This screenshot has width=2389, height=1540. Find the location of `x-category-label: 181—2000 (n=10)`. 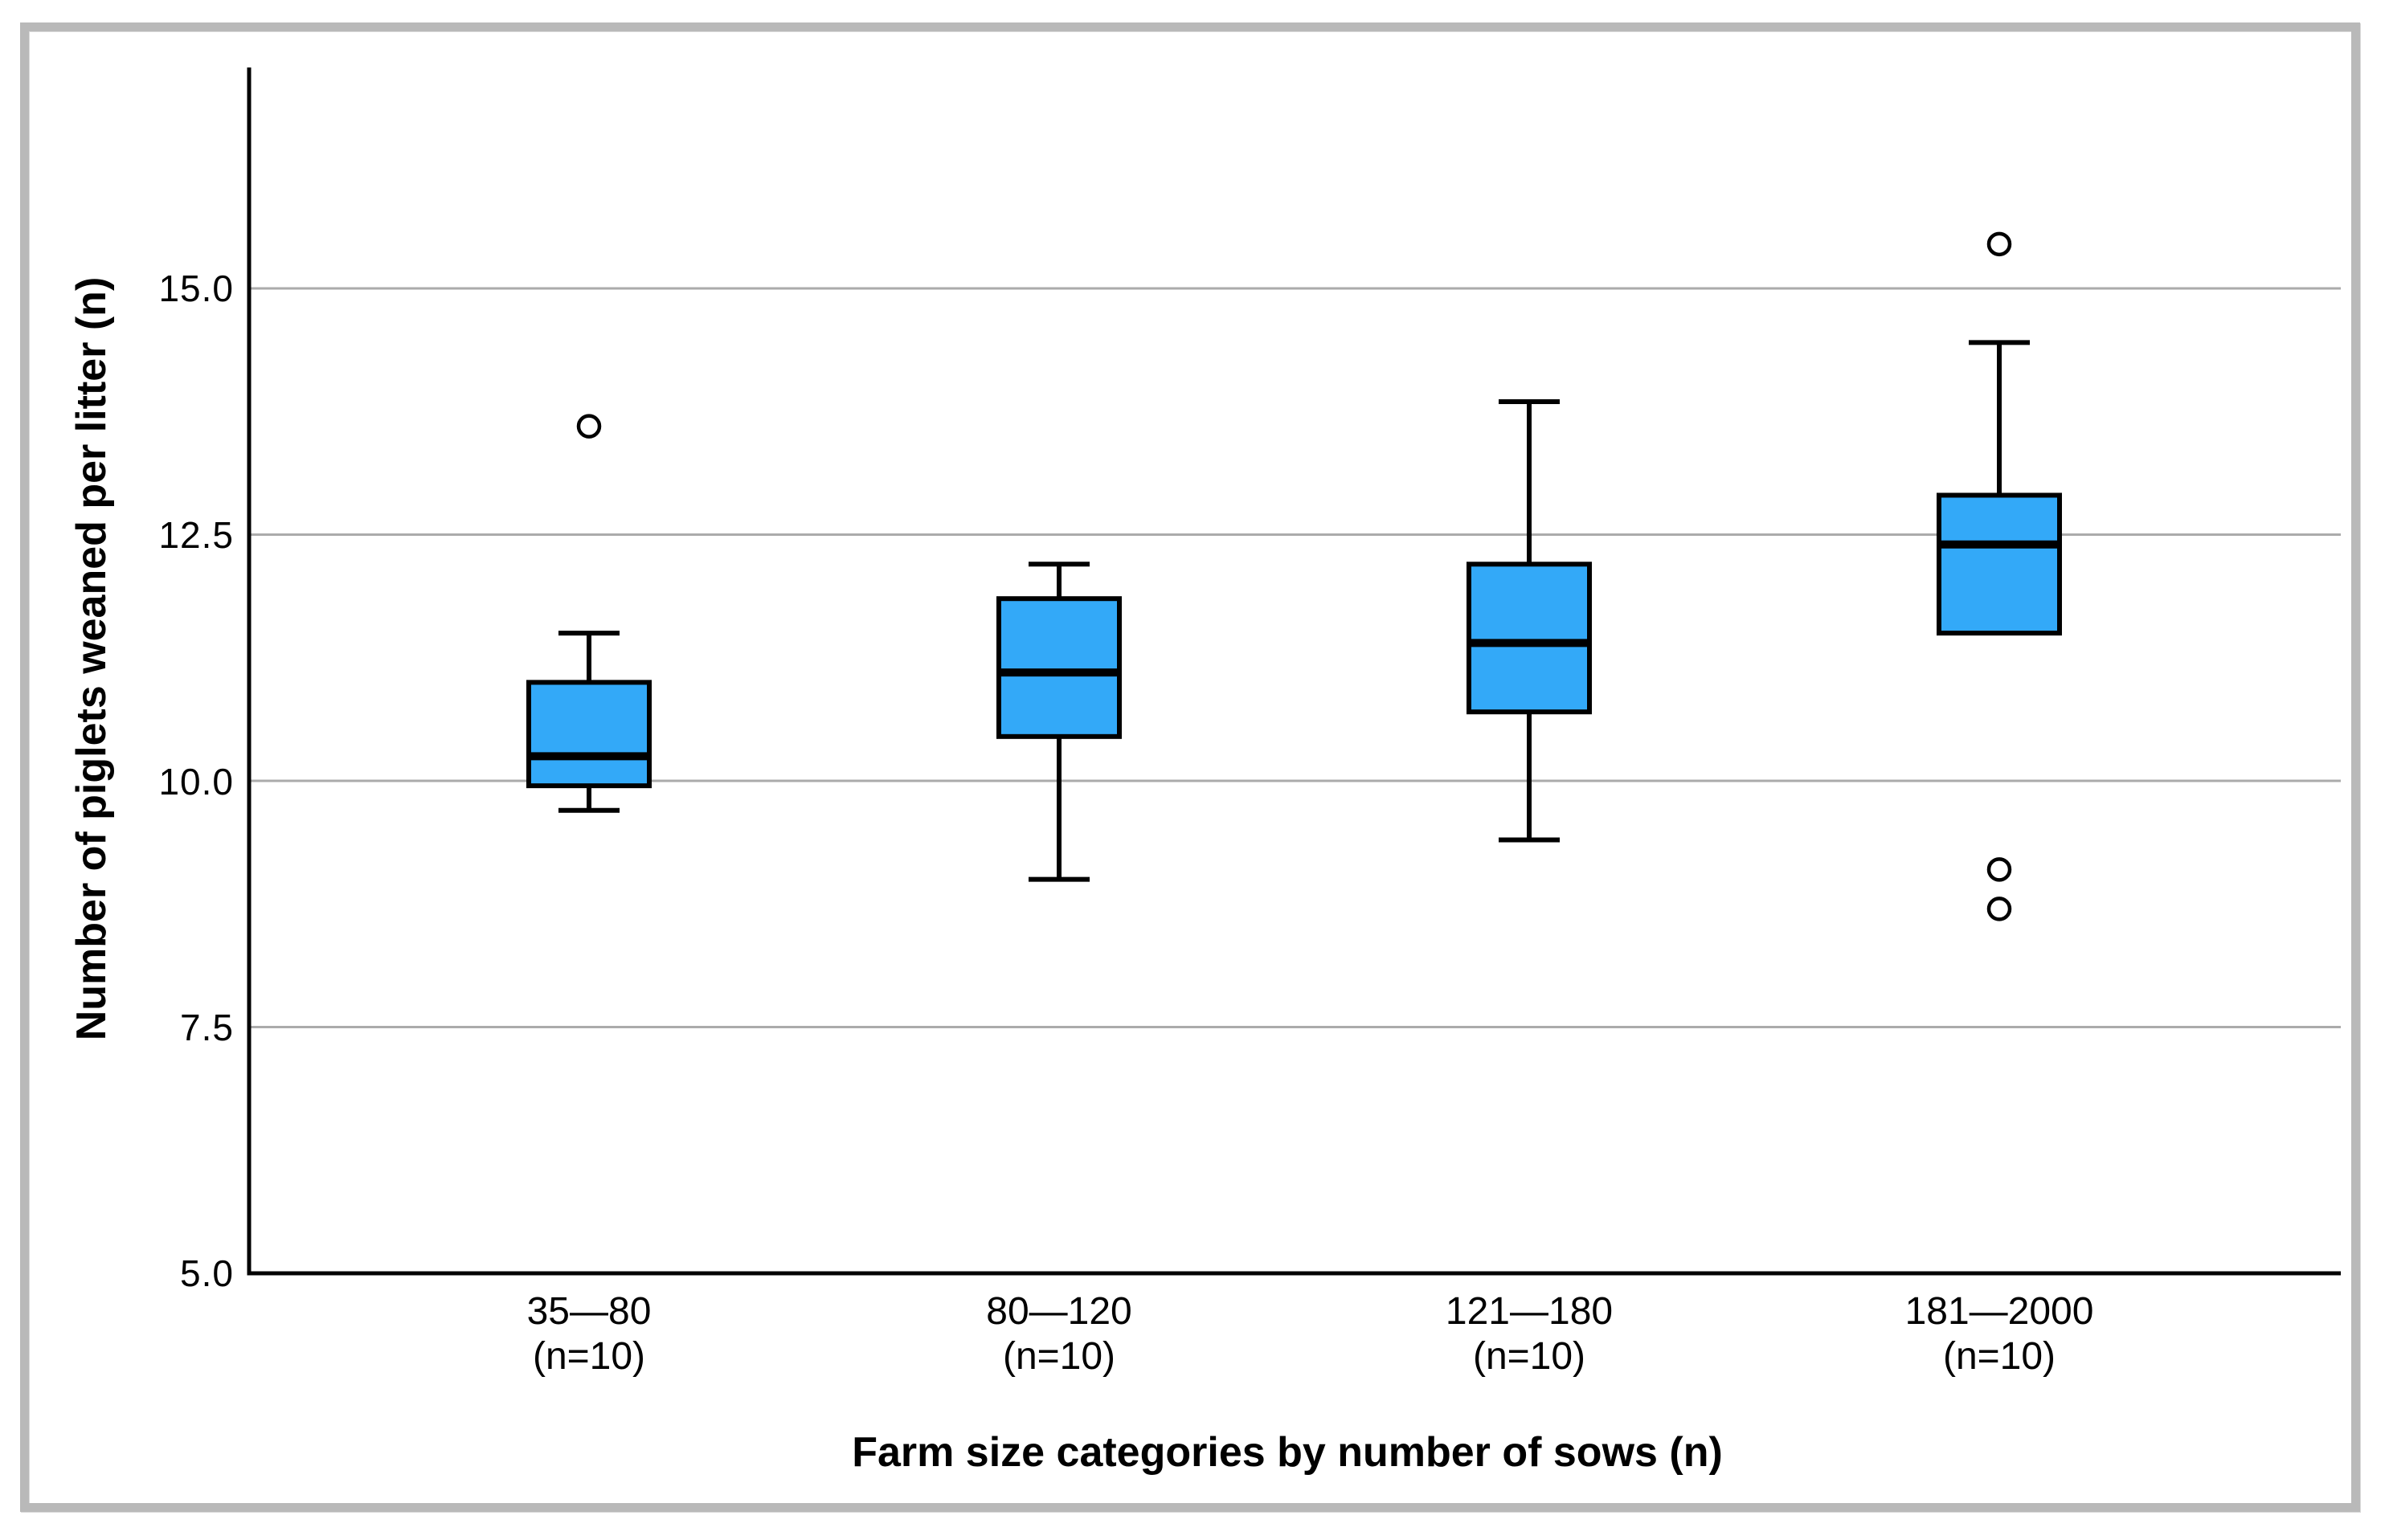

x-category-label: 181—2000 (n=10) is located at coordinates (1999, 1334).